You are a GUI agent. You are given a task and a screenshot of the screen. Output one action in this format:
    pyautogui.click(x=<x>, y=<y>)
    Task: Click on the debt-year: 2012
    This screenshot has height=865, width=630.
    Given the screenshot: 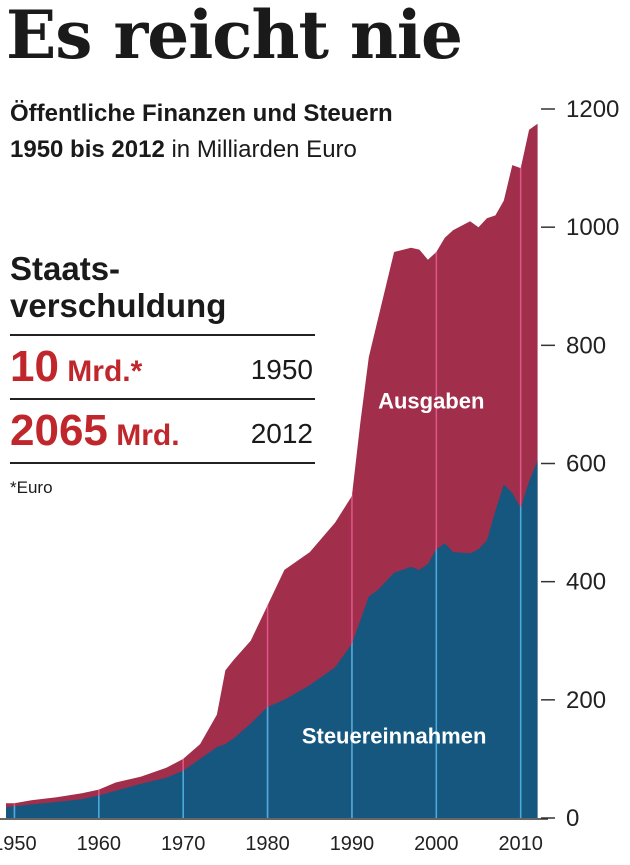 What is the action you would take?
    pyautogui.click(x=281, y=433)
    